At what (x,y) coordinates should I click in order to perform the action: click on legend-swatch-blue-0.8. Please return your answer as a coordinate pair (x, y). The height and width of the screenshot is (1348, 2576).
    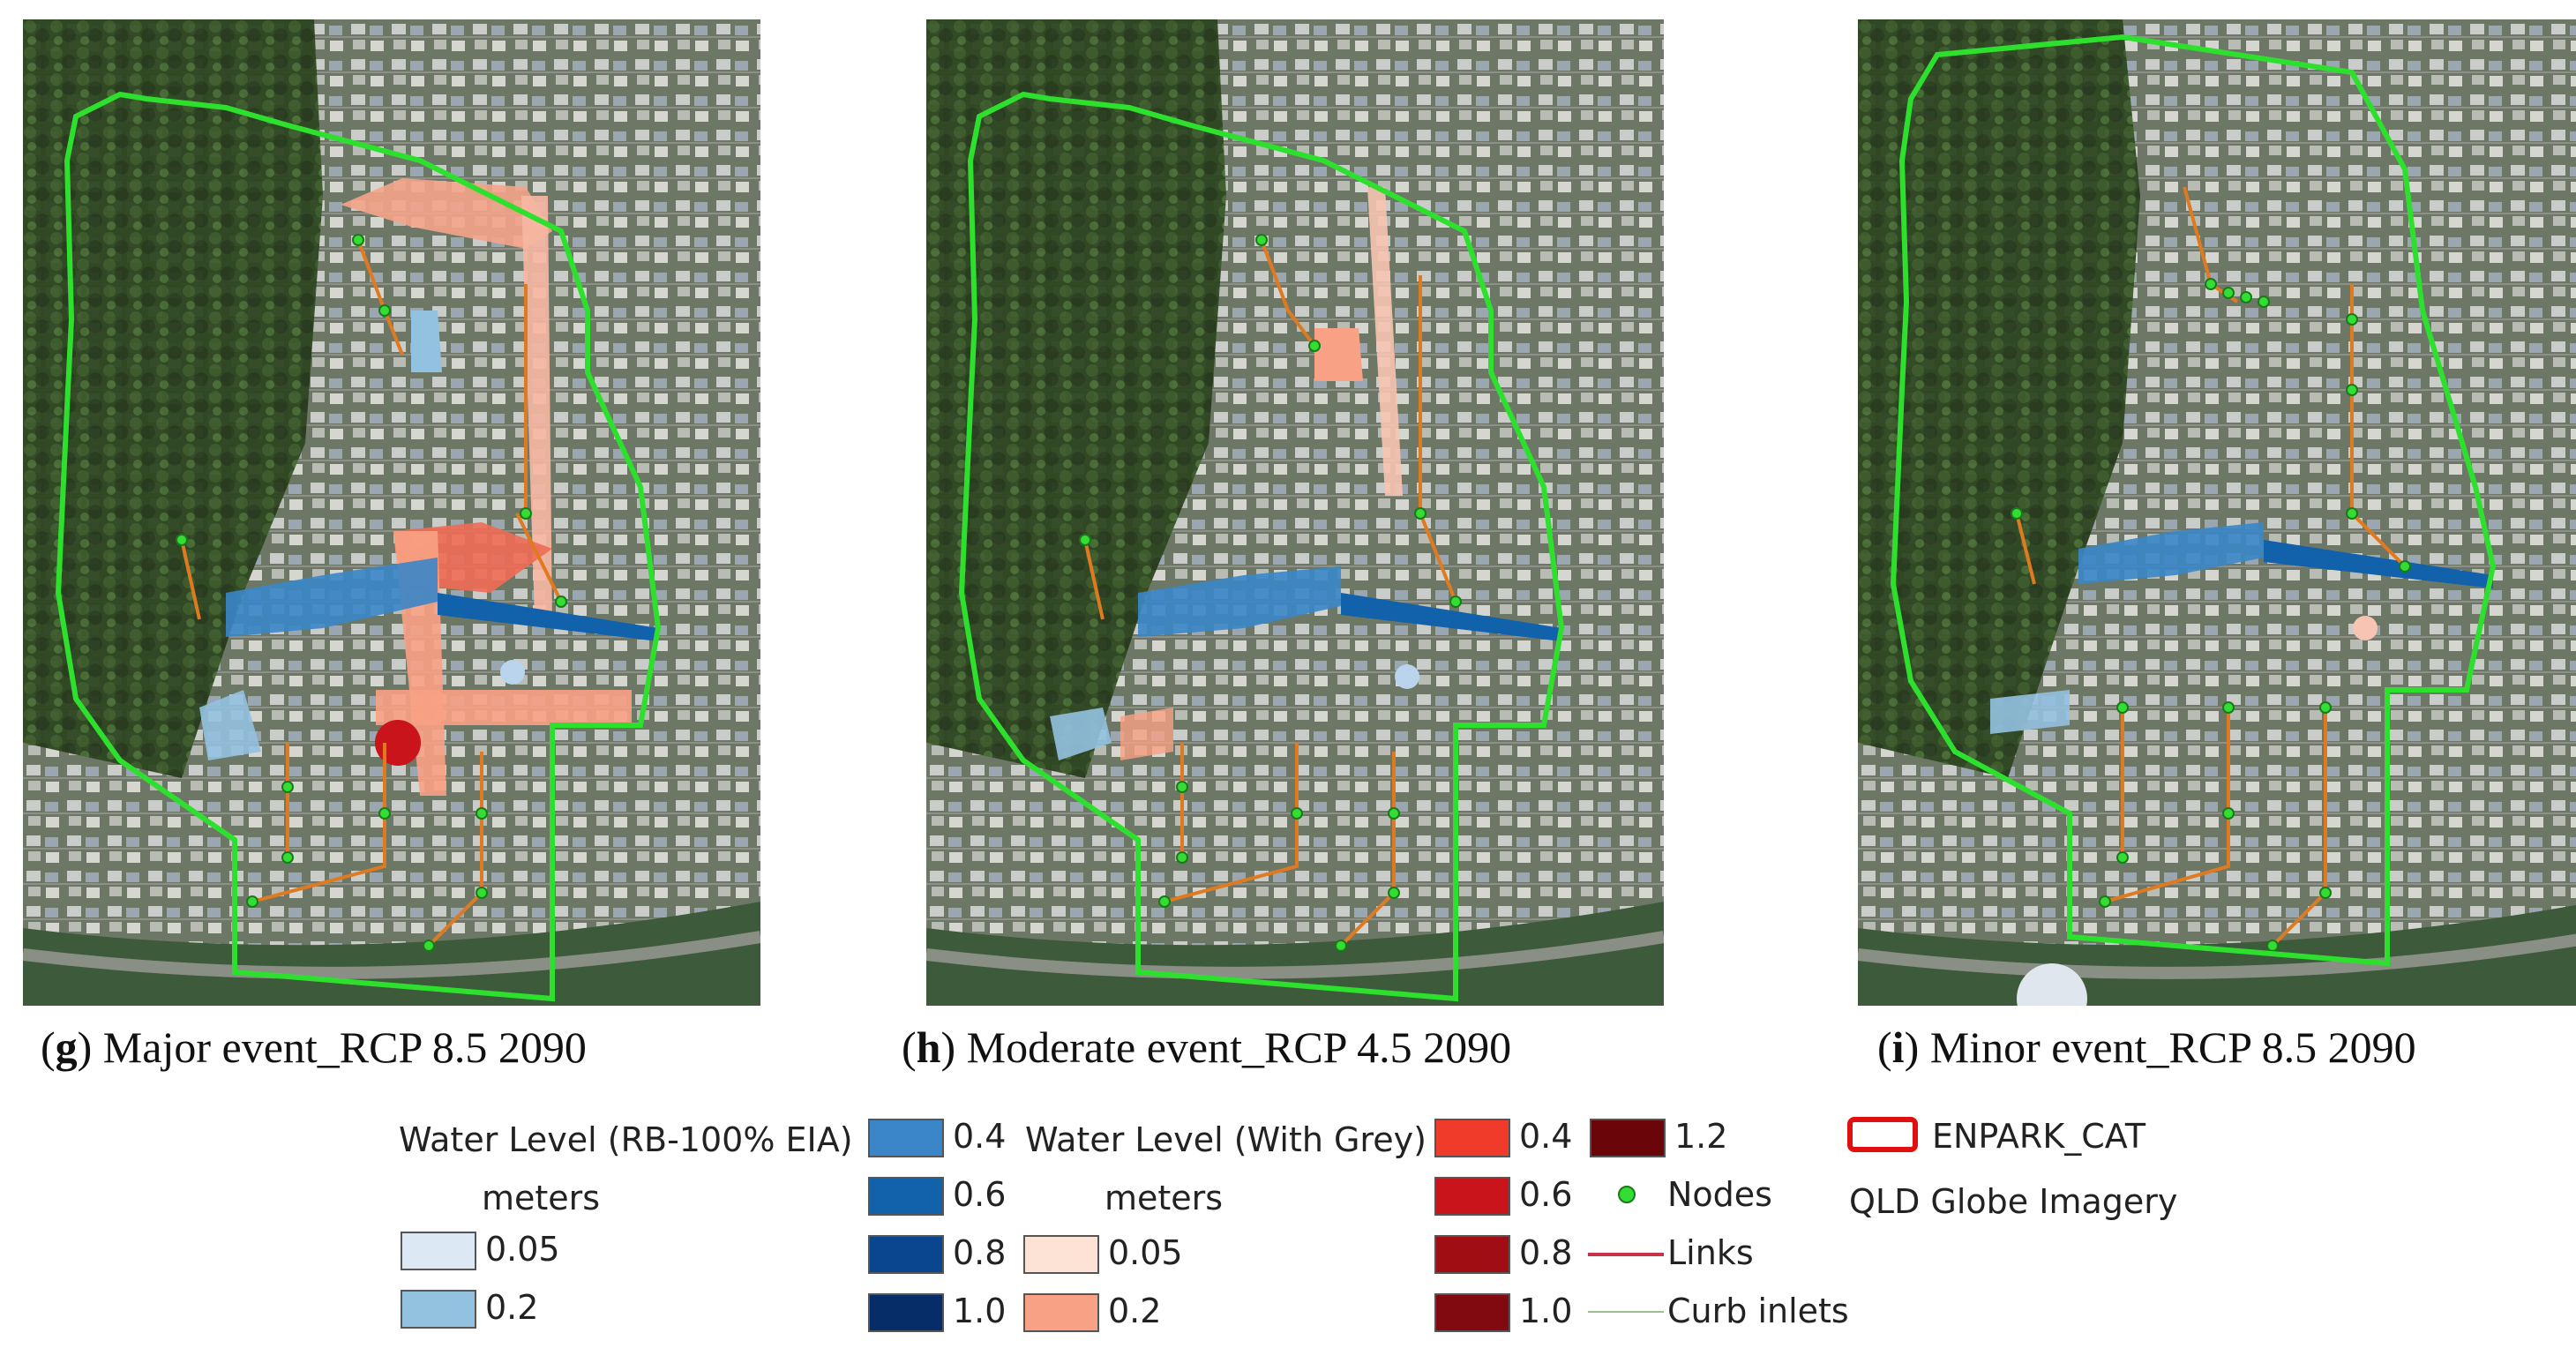
    Looking at the image, I should click on (906, 1254).